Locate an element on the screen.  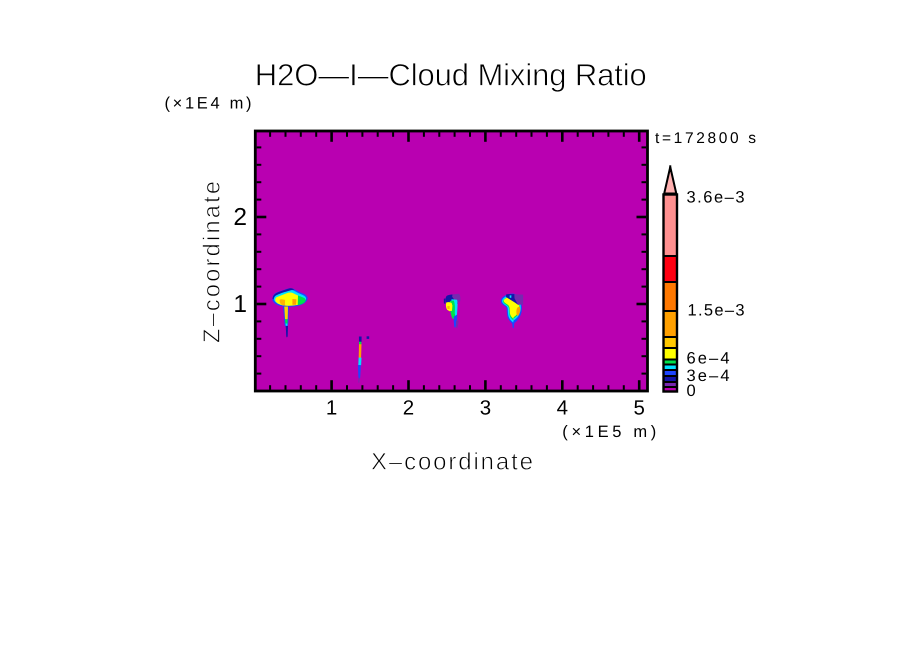
svg-text: 0 is located at coordinates (691, 391).